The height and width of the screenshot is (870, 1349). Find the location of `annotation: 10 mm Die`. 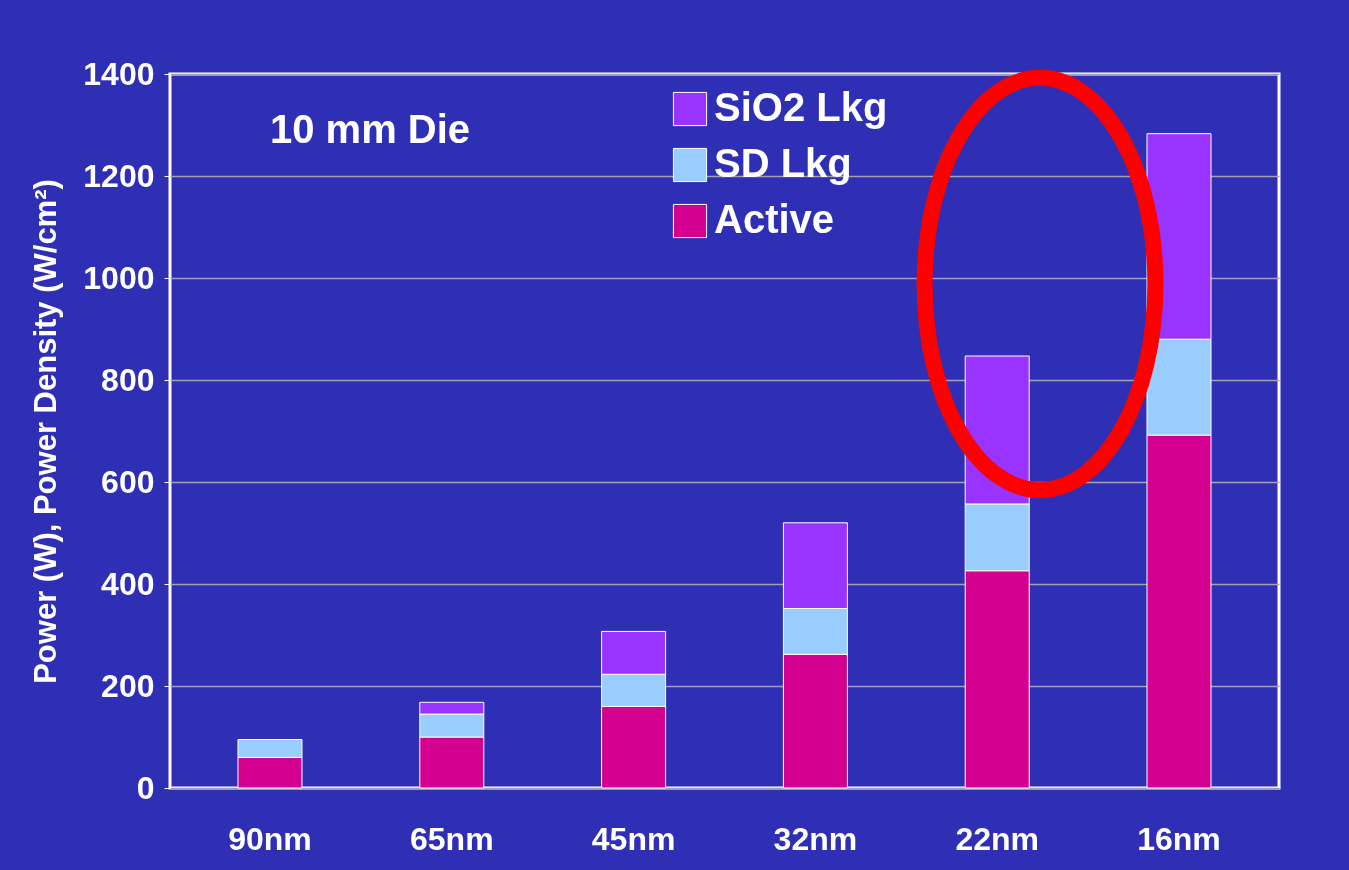

annotation: 10 mm Die is located at coordinates (370, 129).